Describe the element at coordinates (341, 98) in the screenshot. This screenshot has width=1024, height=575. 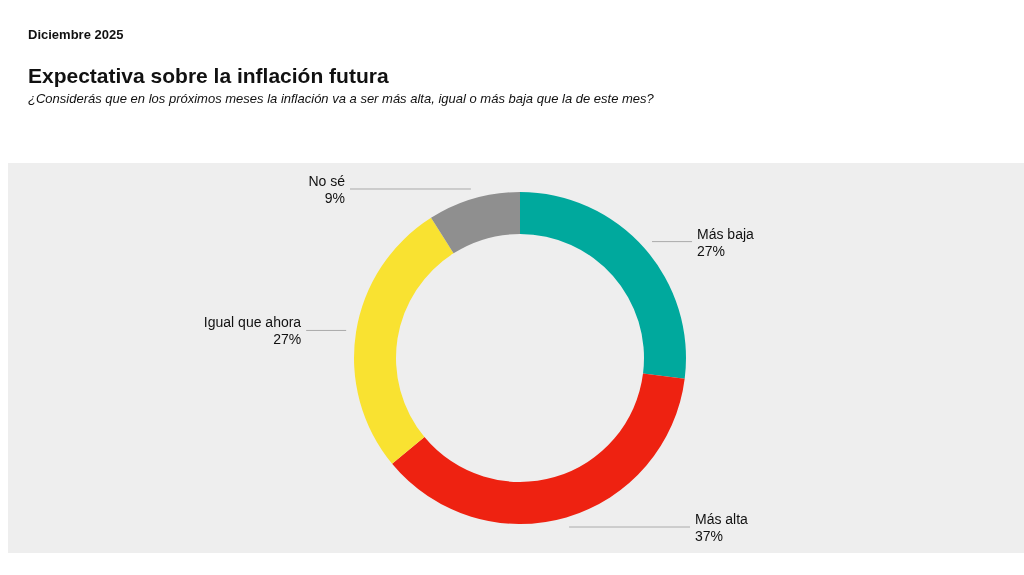
I see `chart-subtitle: ¿Considerás que en los próximos meses la inflación va a ser más alta, igual o más baja que la de este mes?` at that location.